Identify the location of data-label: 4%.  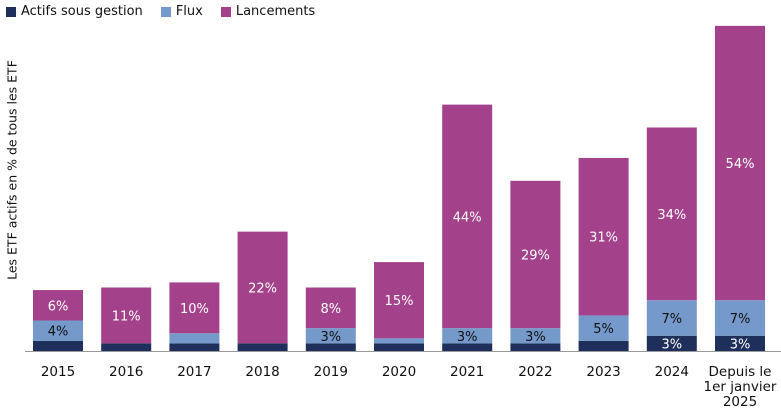
(58, 332).